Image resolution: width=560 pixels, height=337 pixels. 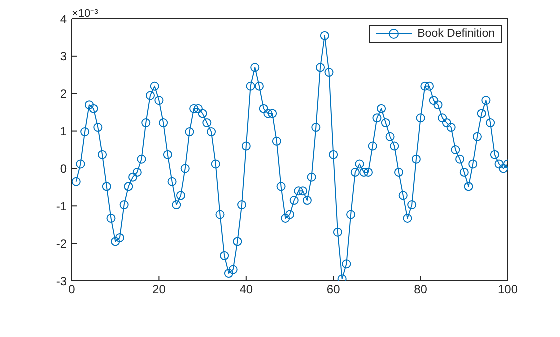 What do you see at coordinates (64, 169) in the screenshot?
I see `y-tick-label: 0` at bounding box center [64, 169].